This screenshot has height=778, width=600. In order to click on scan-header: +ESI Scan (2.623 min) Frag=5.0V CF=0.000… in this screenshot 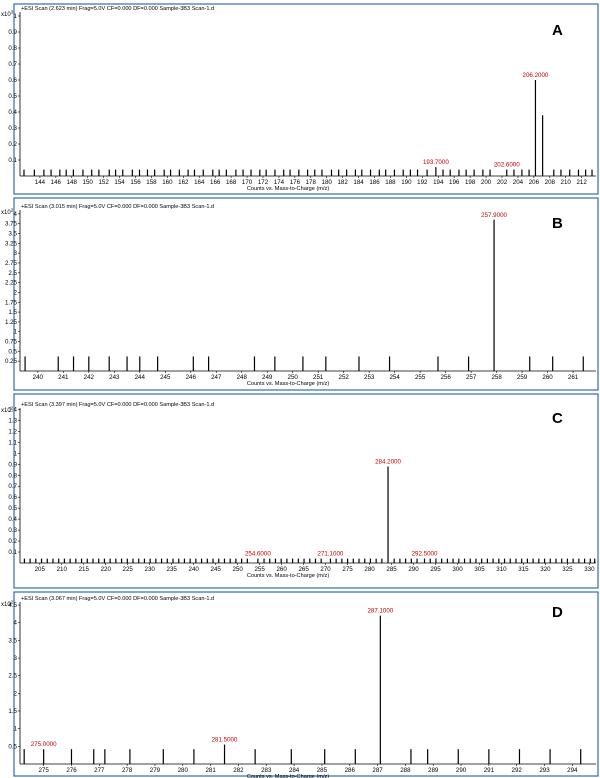, I will do `click(117, 9)`.